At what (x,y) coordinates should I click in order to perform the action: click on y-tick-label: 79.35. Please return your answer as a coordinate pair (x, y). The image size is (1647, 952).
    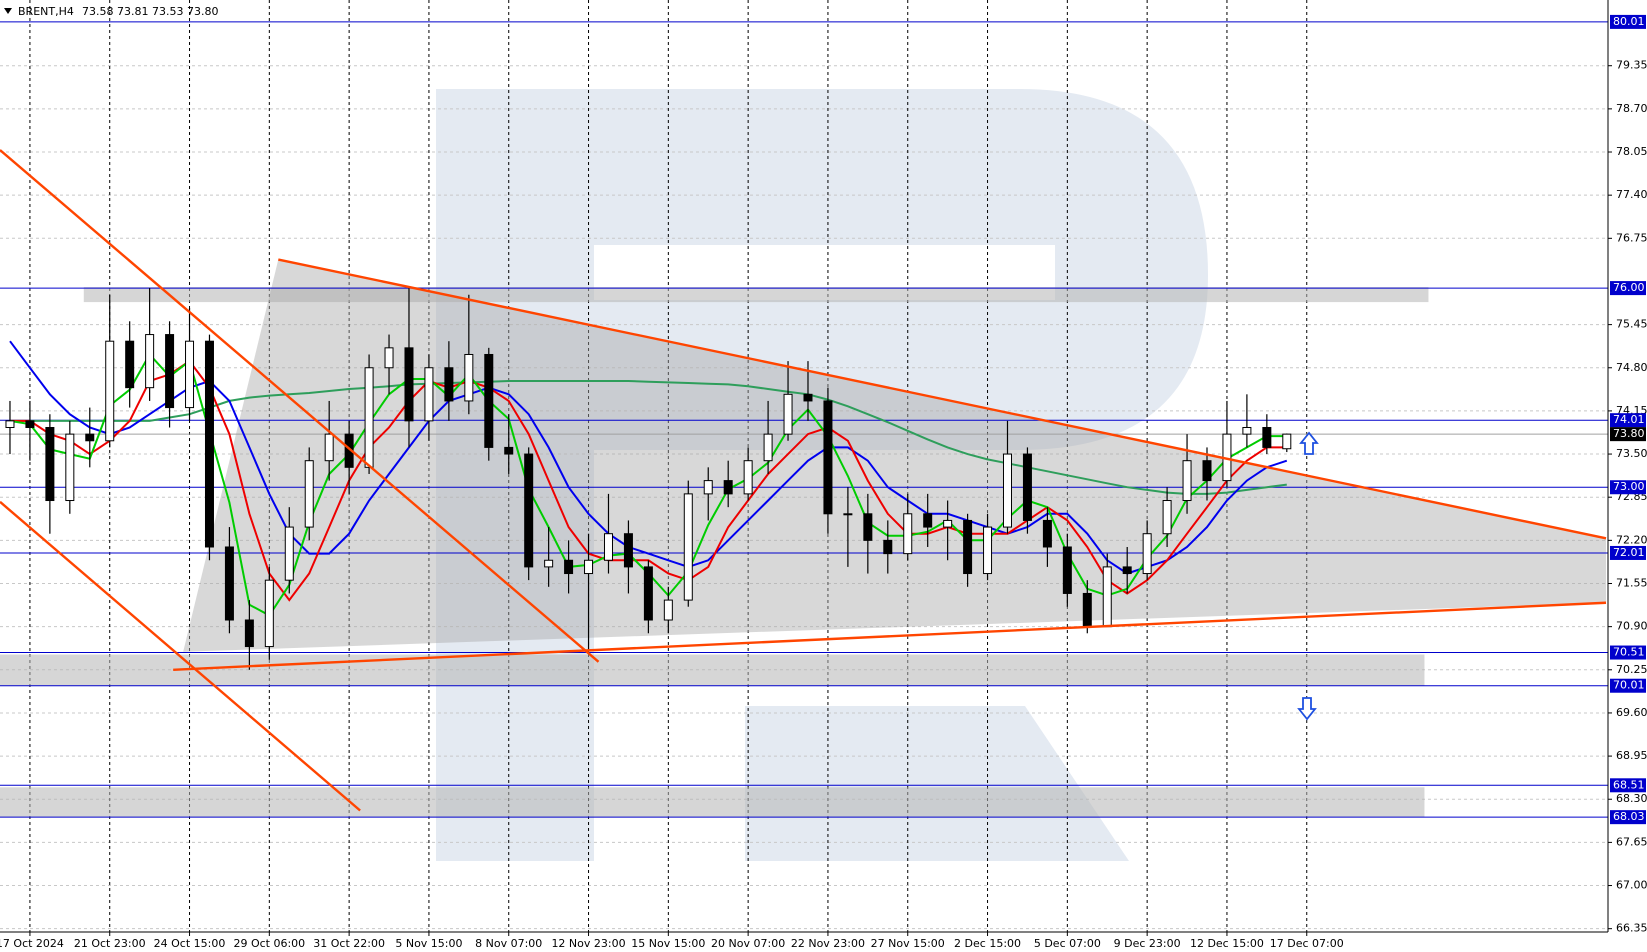
    Looking at the image, I should click on (1631, 65).